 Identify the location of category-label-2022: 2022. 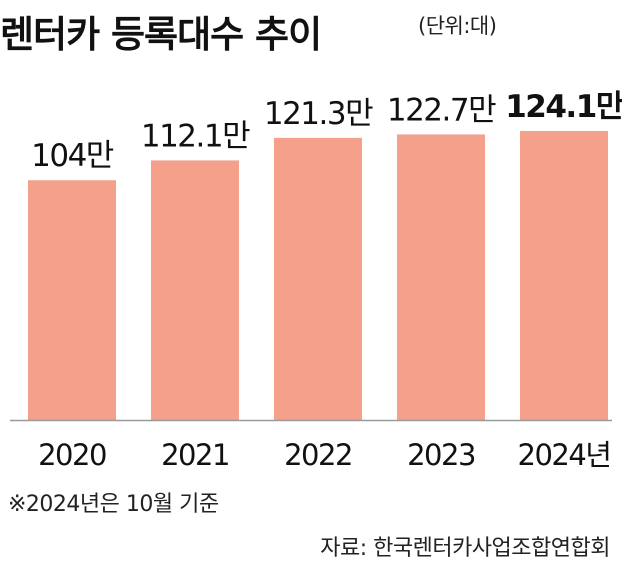
(318, 455).